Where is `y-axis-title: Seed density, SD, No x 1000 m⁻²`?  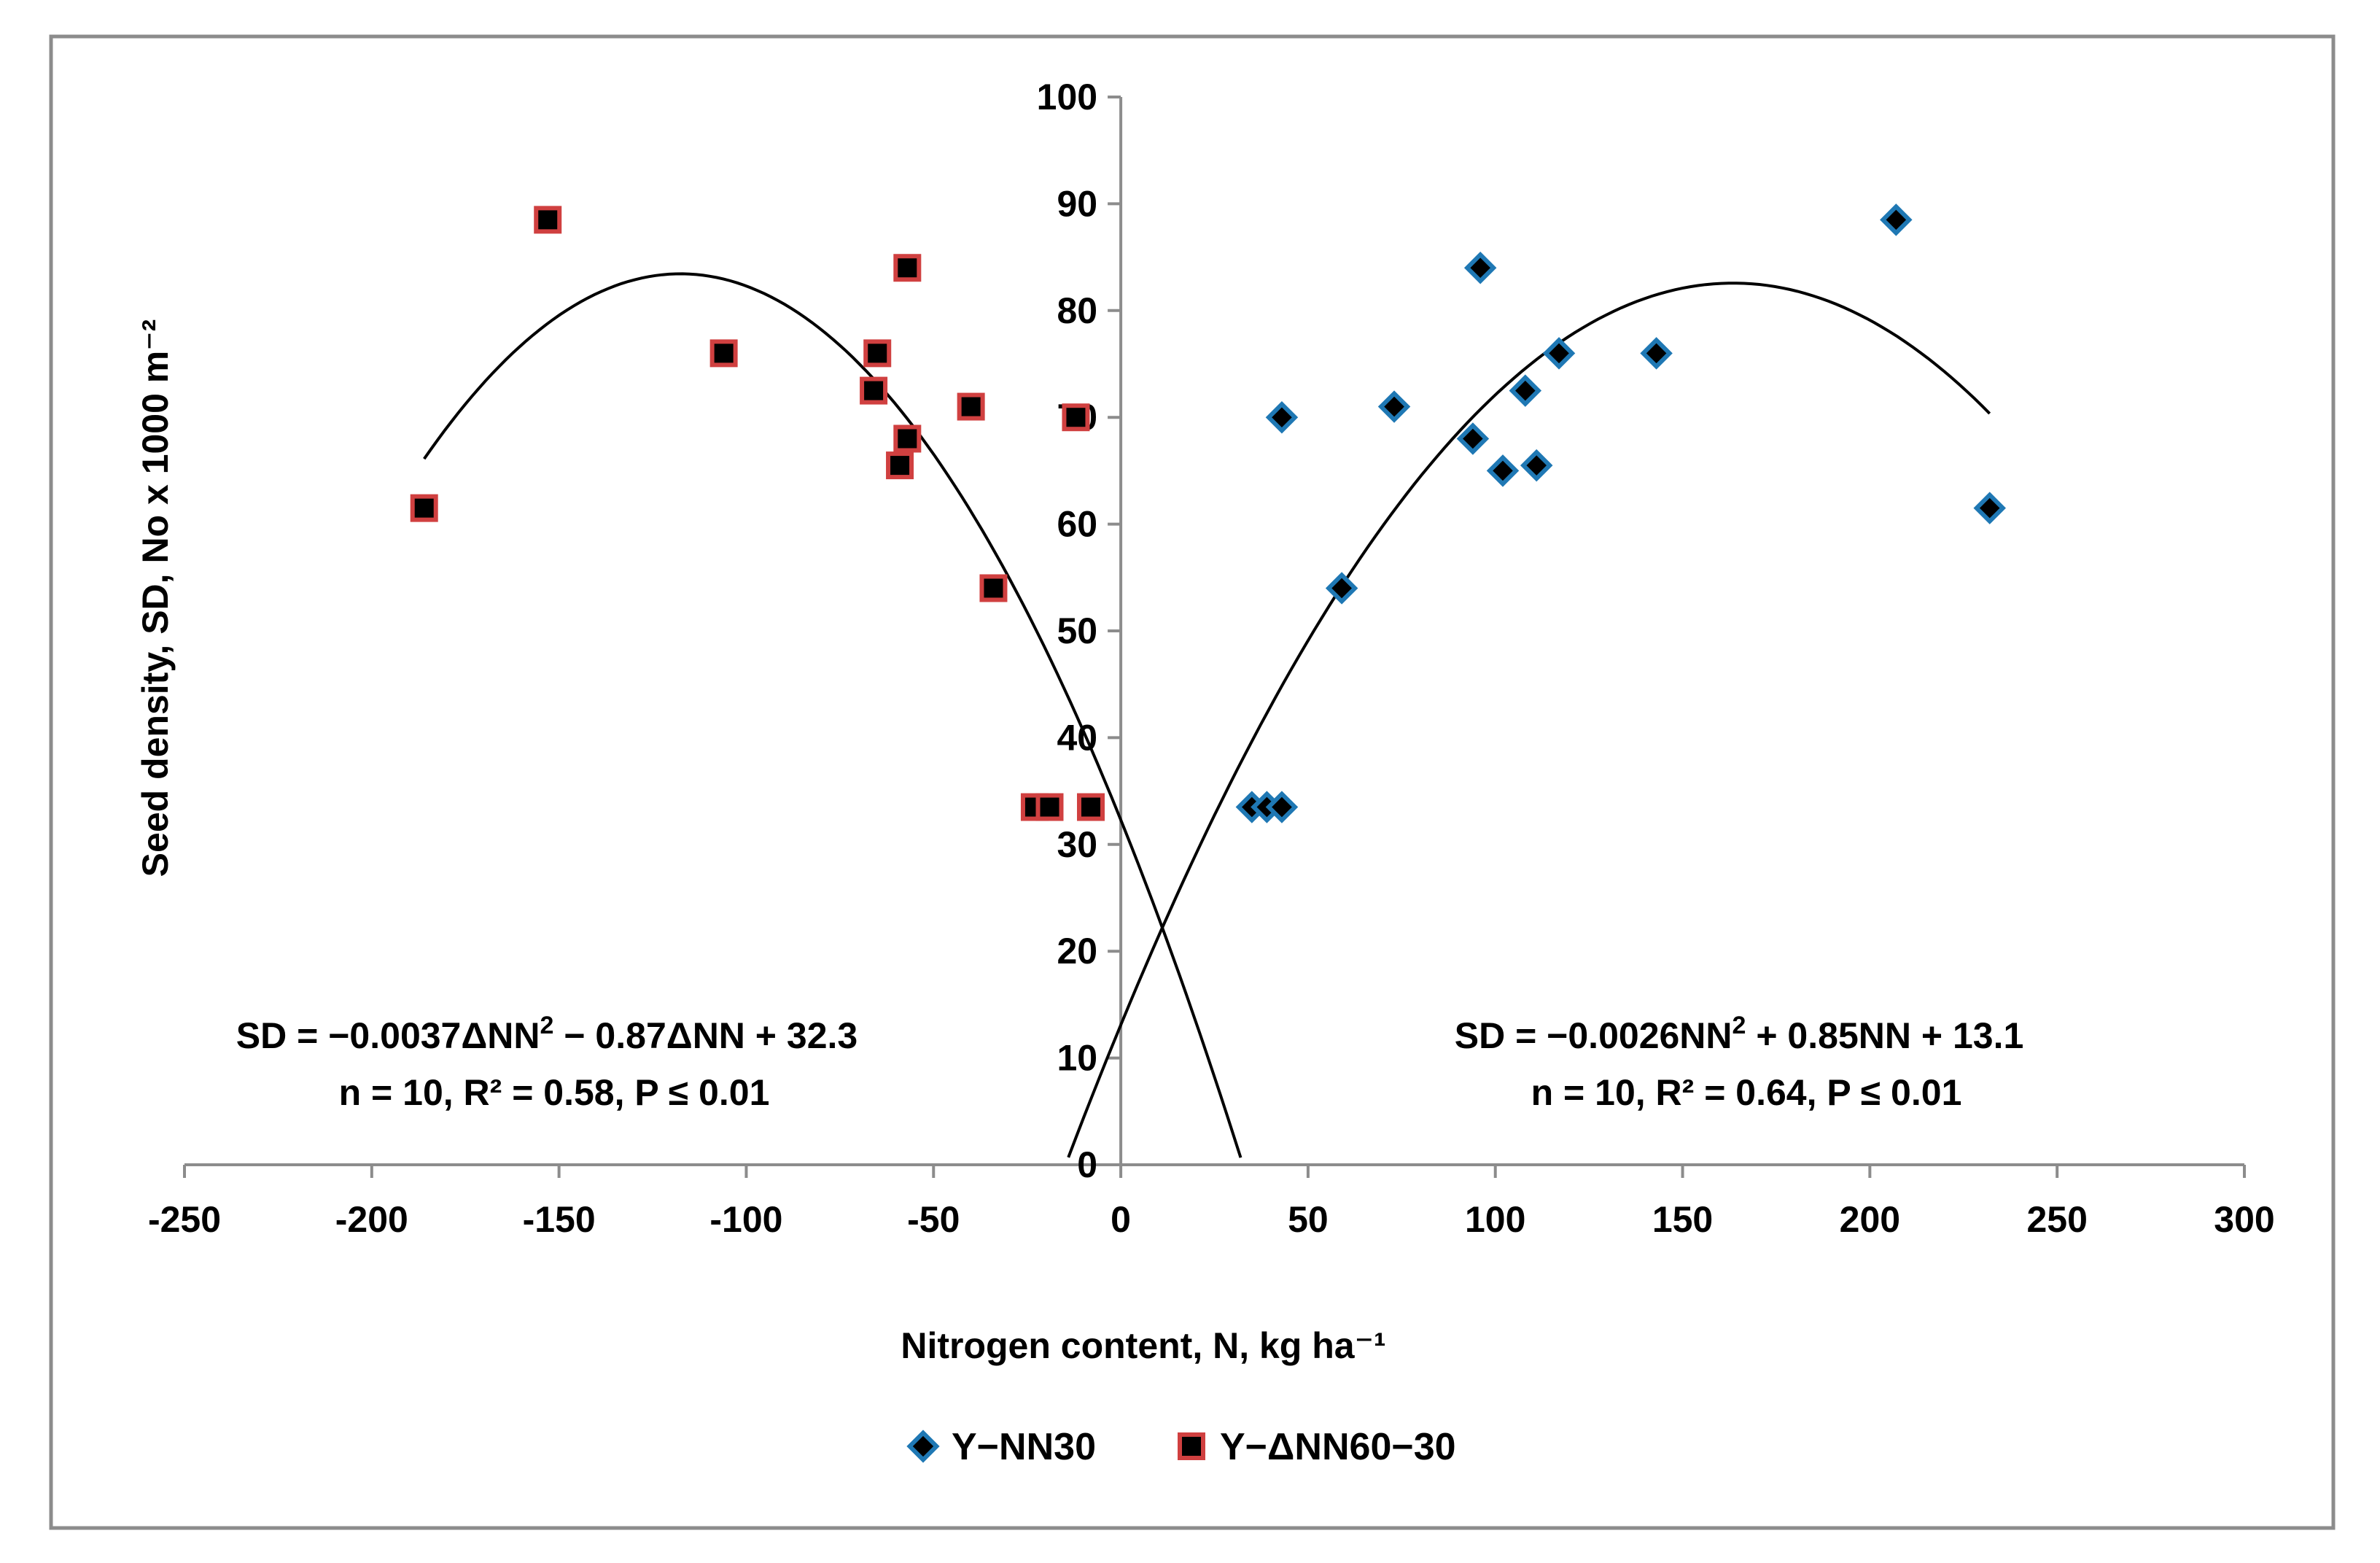
y-axis-title: Seed density, SD, No x 1000 m⁻² is located at coordinates (155, 598).